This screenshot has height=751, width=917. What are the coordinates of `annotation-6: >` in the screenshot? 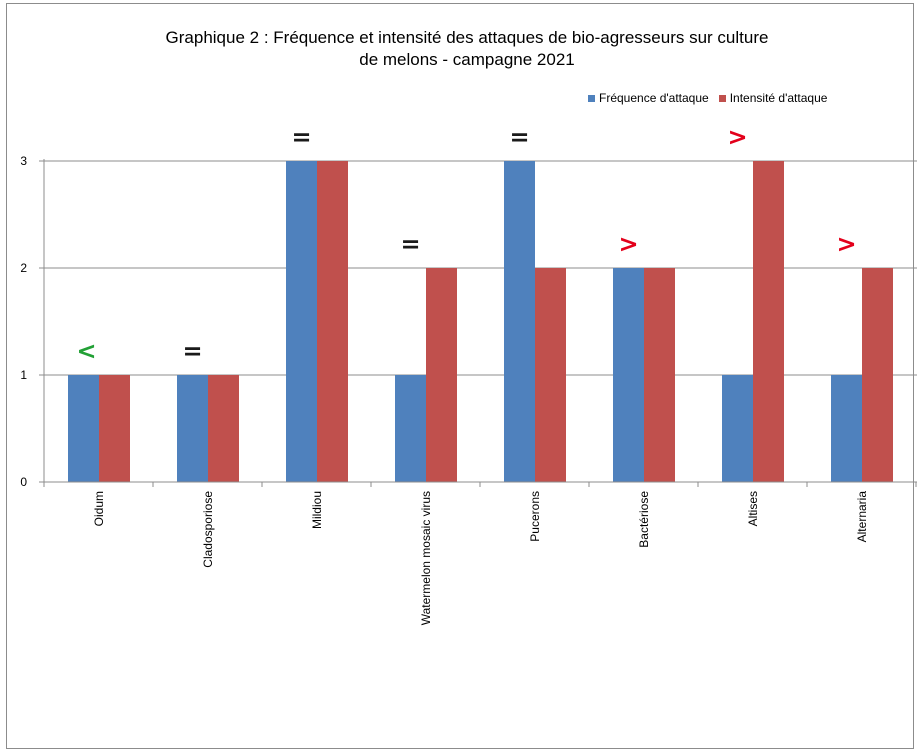 It's located at (737, 137).